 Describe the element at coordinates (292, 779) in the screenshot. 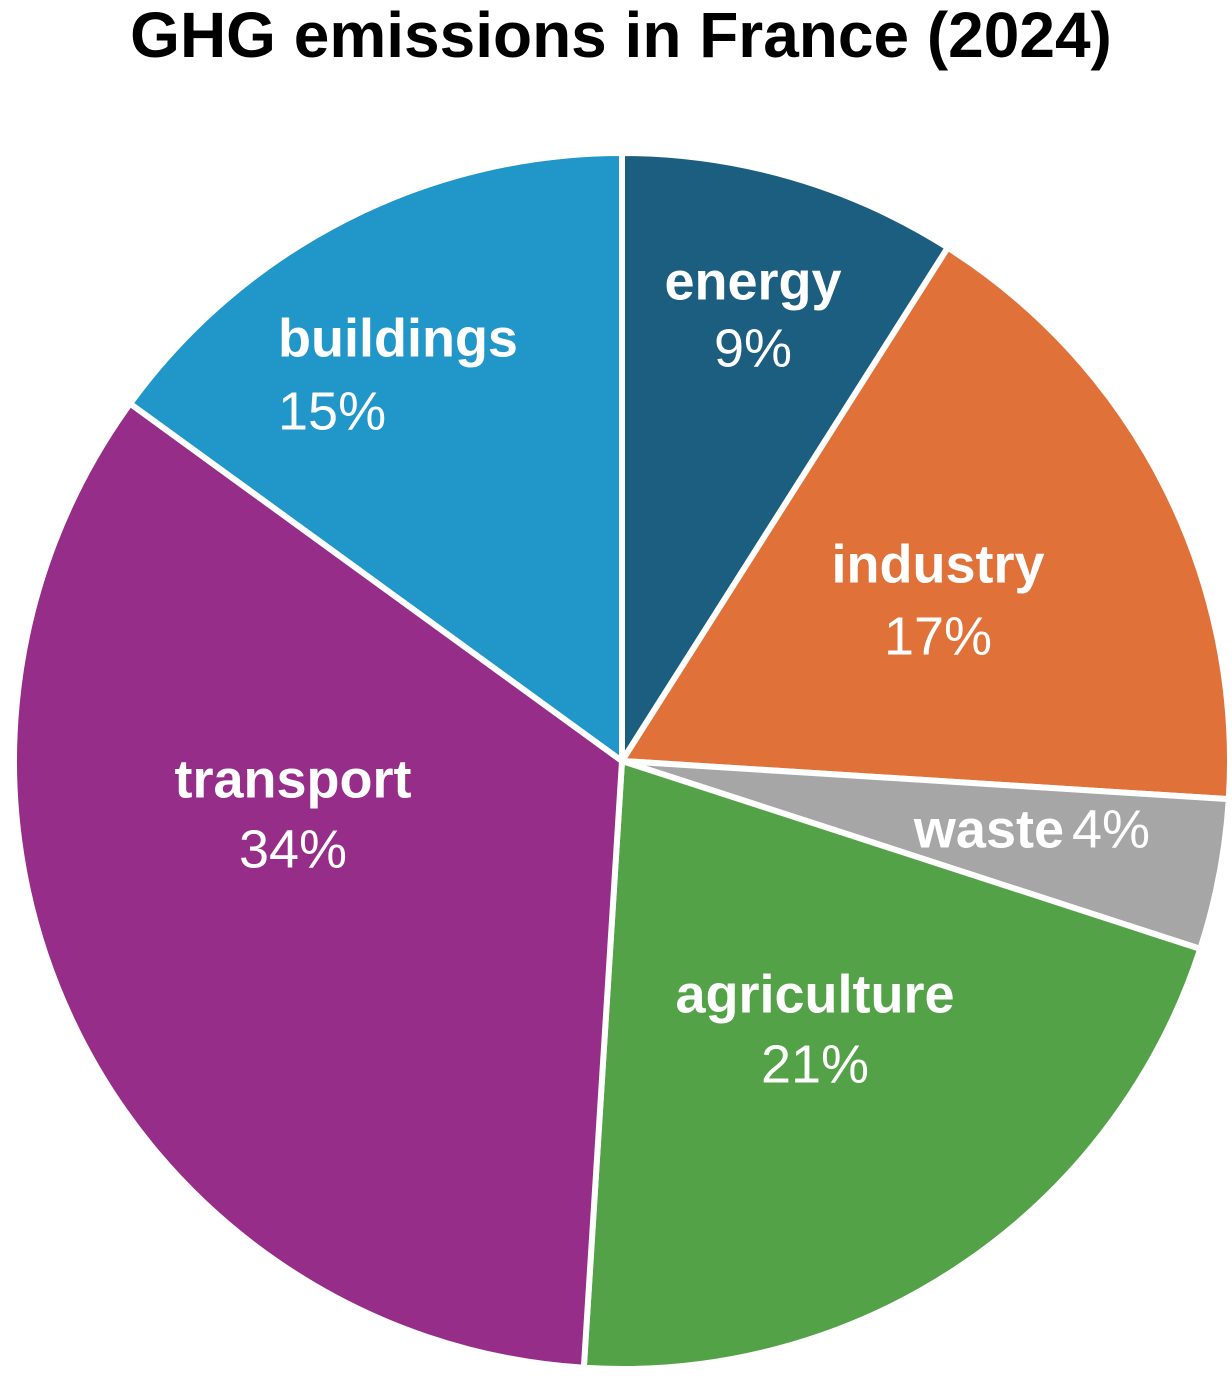

I see `slice-name: transport` at that location.